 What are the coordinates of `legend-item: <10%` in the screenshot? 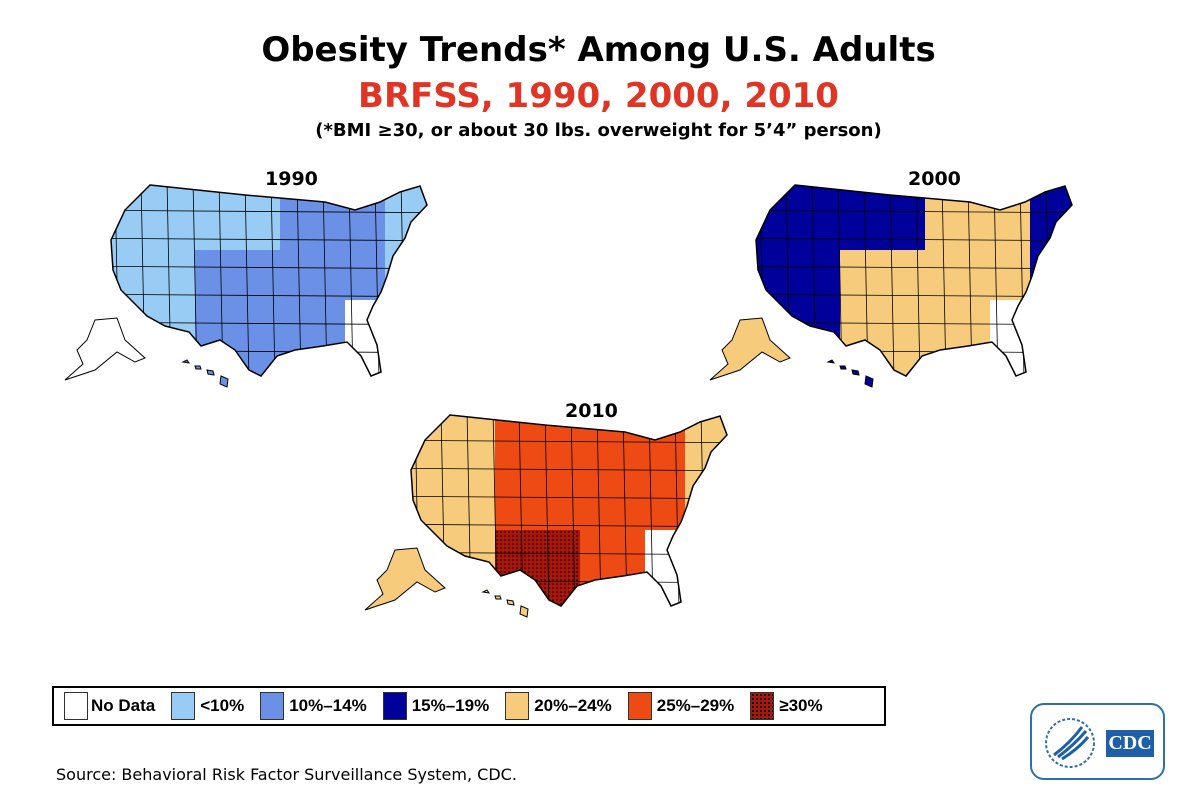 It's located at (207, 706).